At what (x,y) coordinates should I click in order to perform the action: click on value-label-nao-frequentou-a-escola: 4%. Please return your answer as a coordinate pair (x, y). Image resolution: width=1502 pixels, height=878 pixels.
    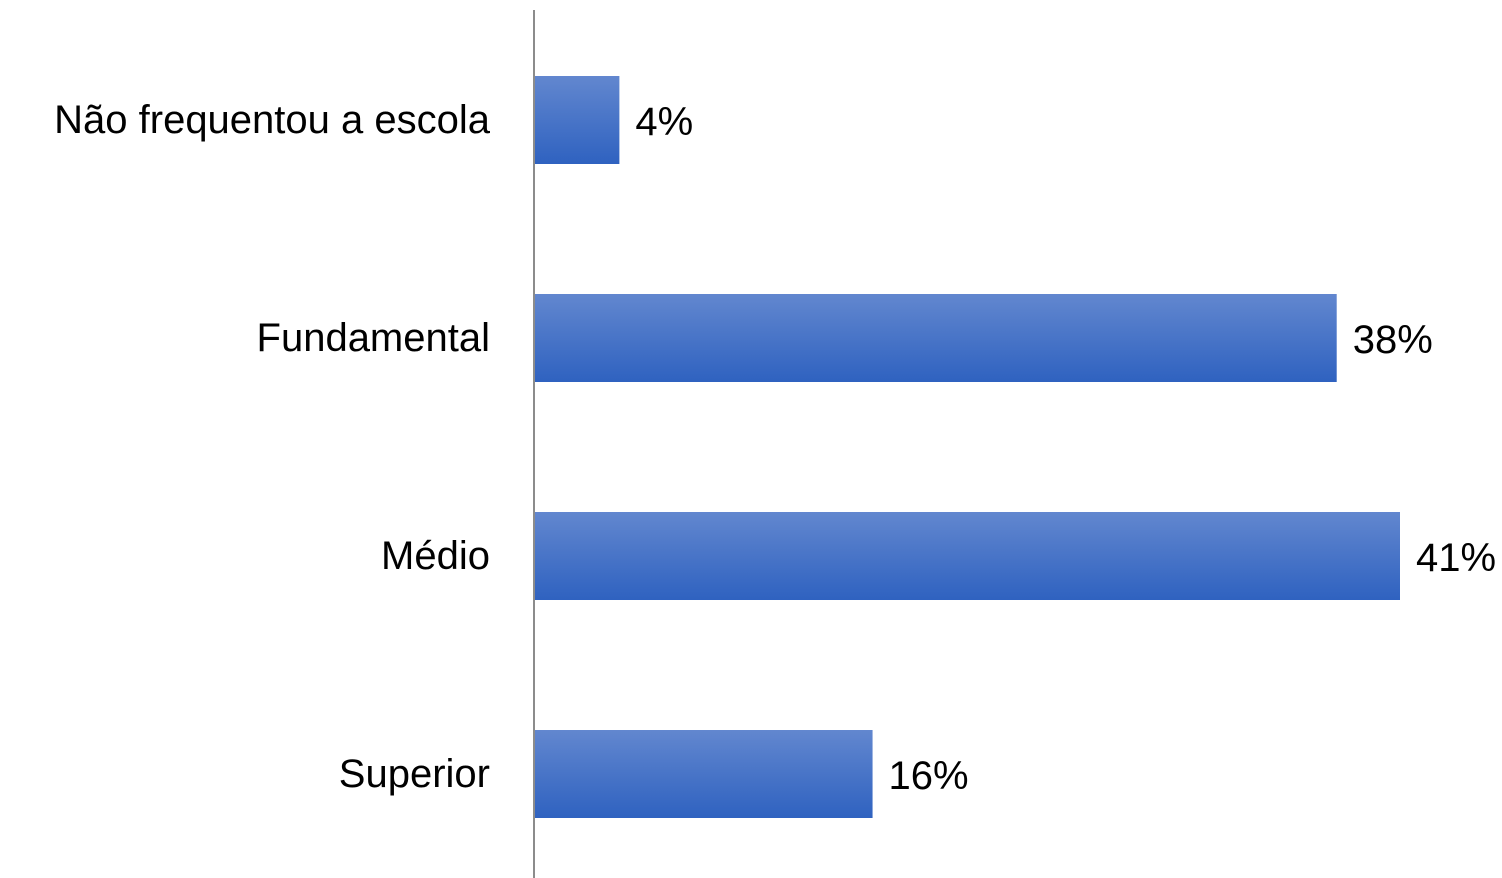
    Looking at the image, I should click on (664, 122).